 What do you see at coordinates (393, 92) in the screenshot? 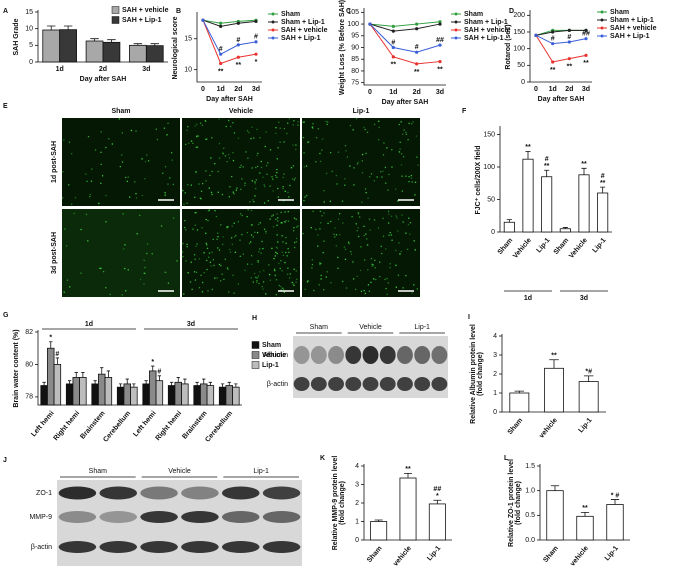
I see `x-tick-label: 1d` at bounding box center [393, 92].